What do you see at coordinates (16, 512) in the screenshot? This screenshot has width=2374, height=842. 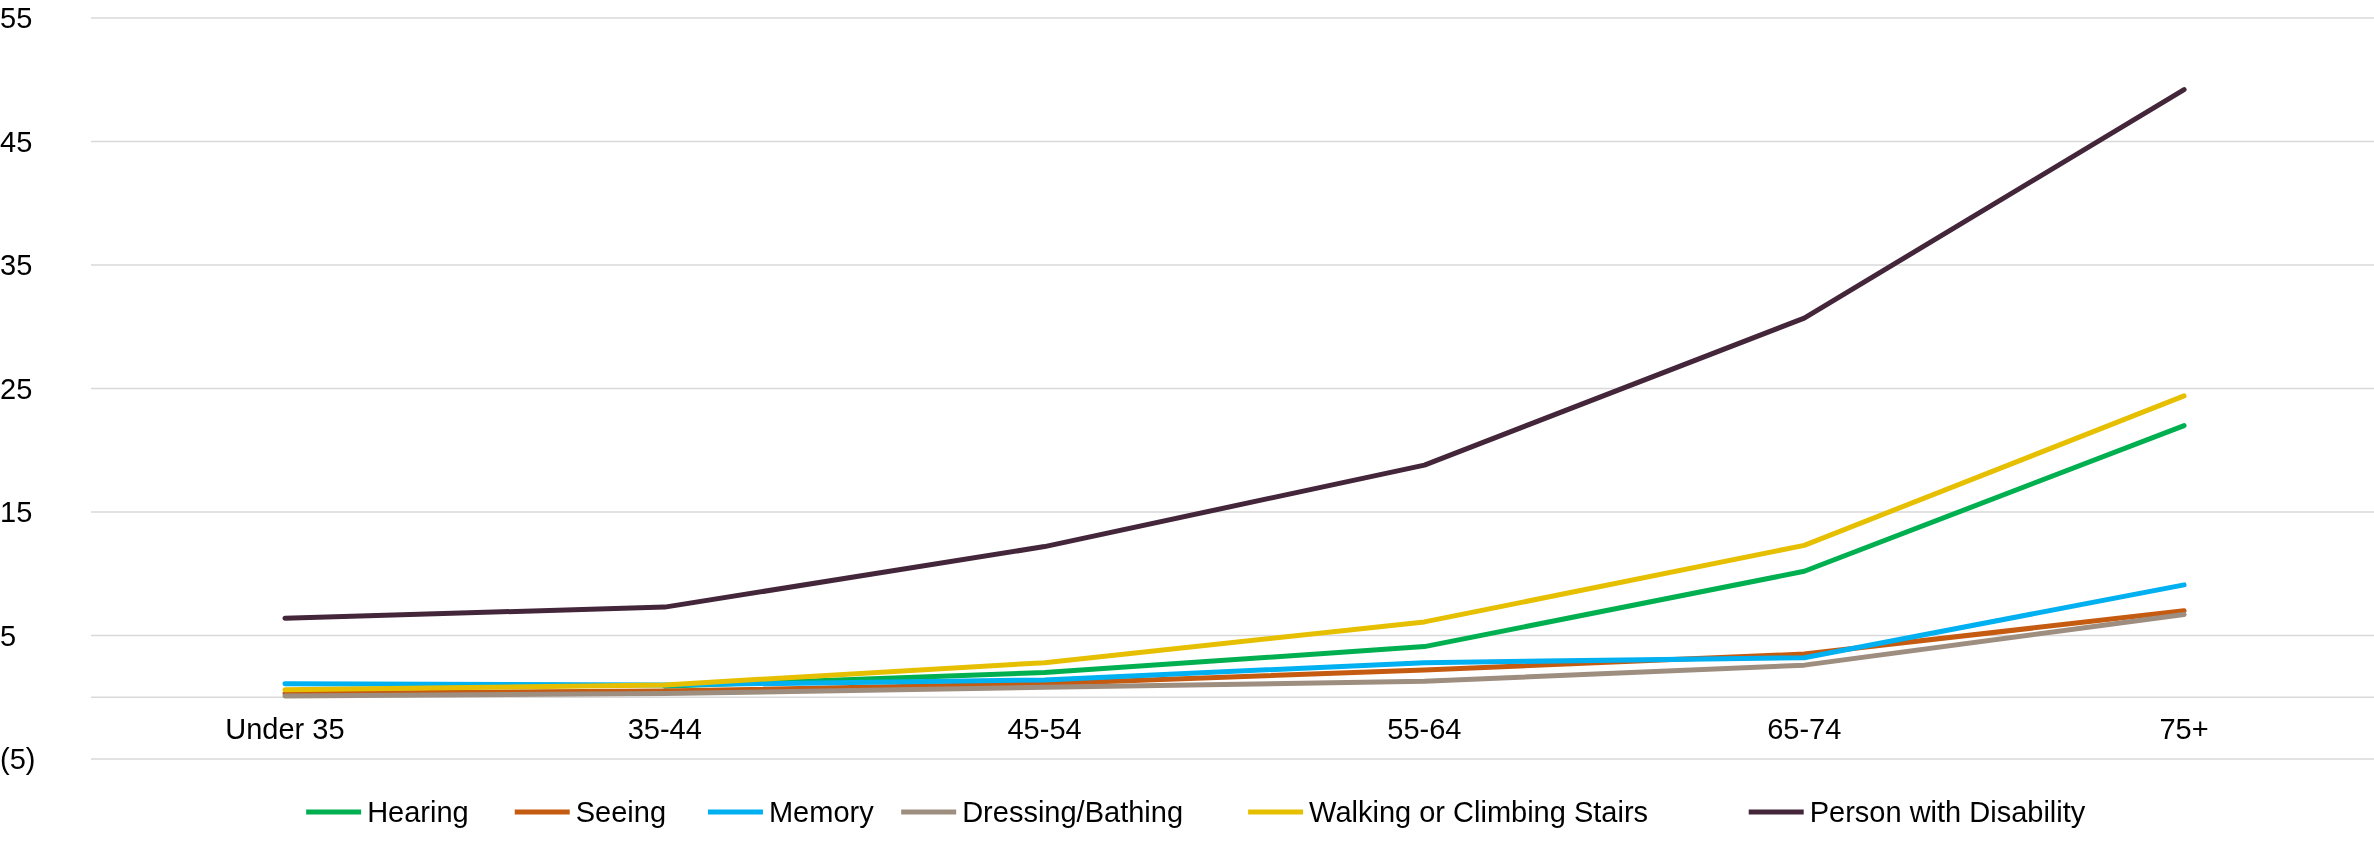 I see `y-tick-label: 15` at bounding box center [16, 512].